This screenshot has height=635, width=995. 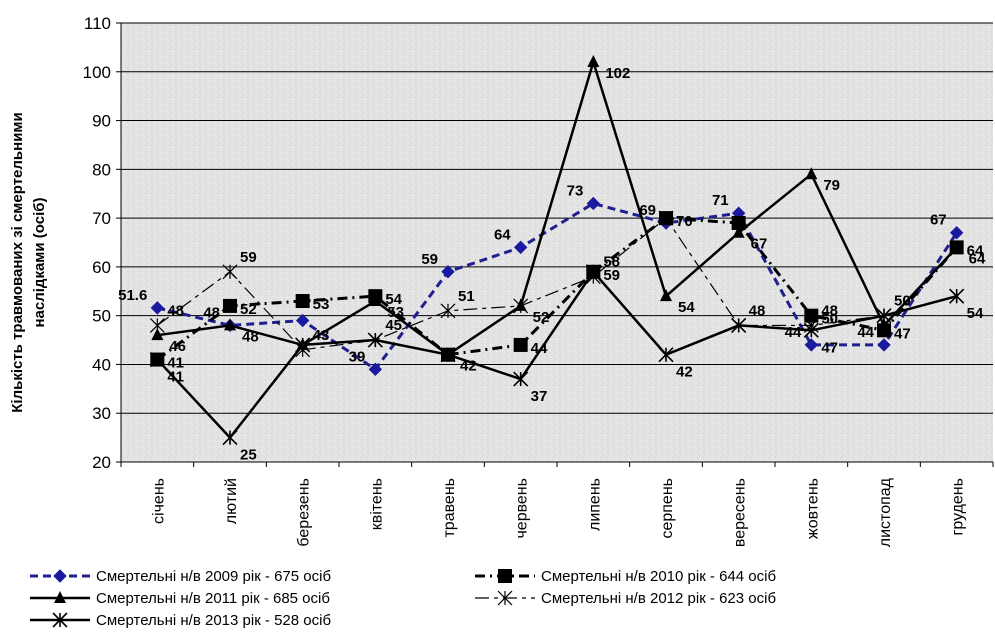 What do you see at coordinates (958, 506) in the screenshot?
I see `x-tick-label: грудень` at bounding box center [958, 506].